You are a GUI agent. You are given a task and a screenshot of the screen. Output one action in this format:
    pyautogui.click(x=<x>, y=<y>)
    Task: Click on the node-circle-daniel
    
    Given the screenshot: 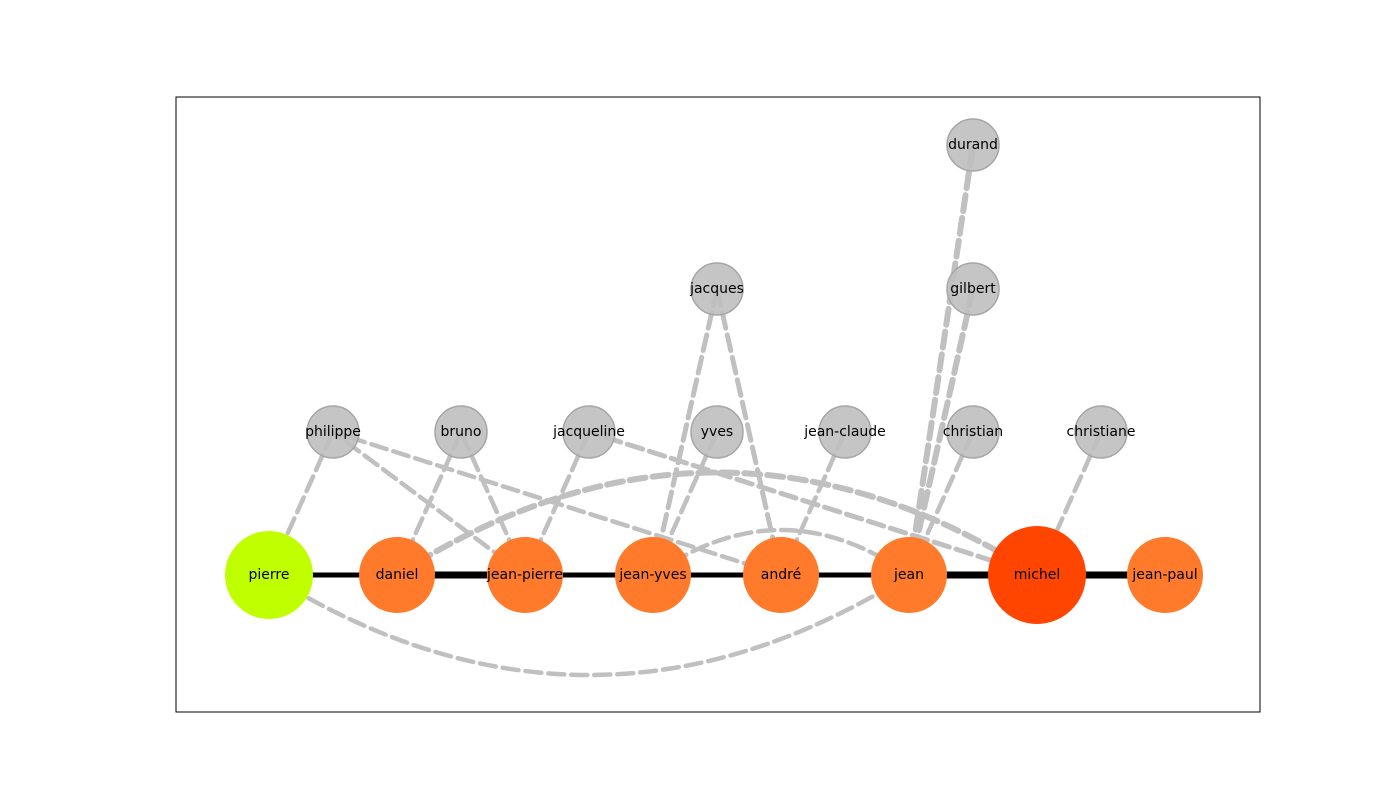 What is the action you would take?
    pyautogui.click(x=397, y=575)
    